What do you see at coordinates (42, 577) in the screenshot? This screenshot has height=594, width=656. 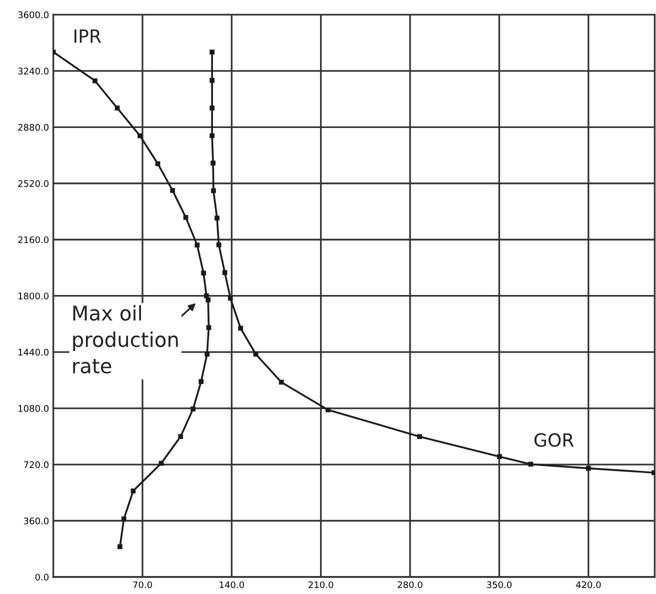 I see `y-tick-label: 0.0` at bounding box center [42, 577].